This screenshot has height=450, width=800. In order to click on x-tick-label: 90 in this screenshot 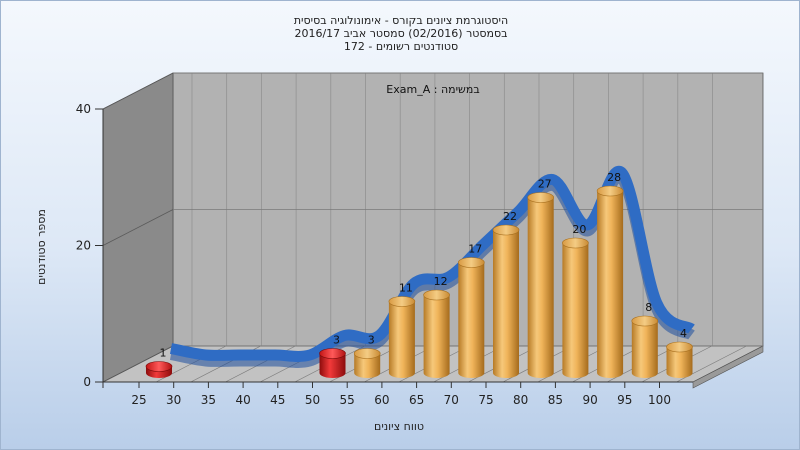, I will do `click(589, 400)`.